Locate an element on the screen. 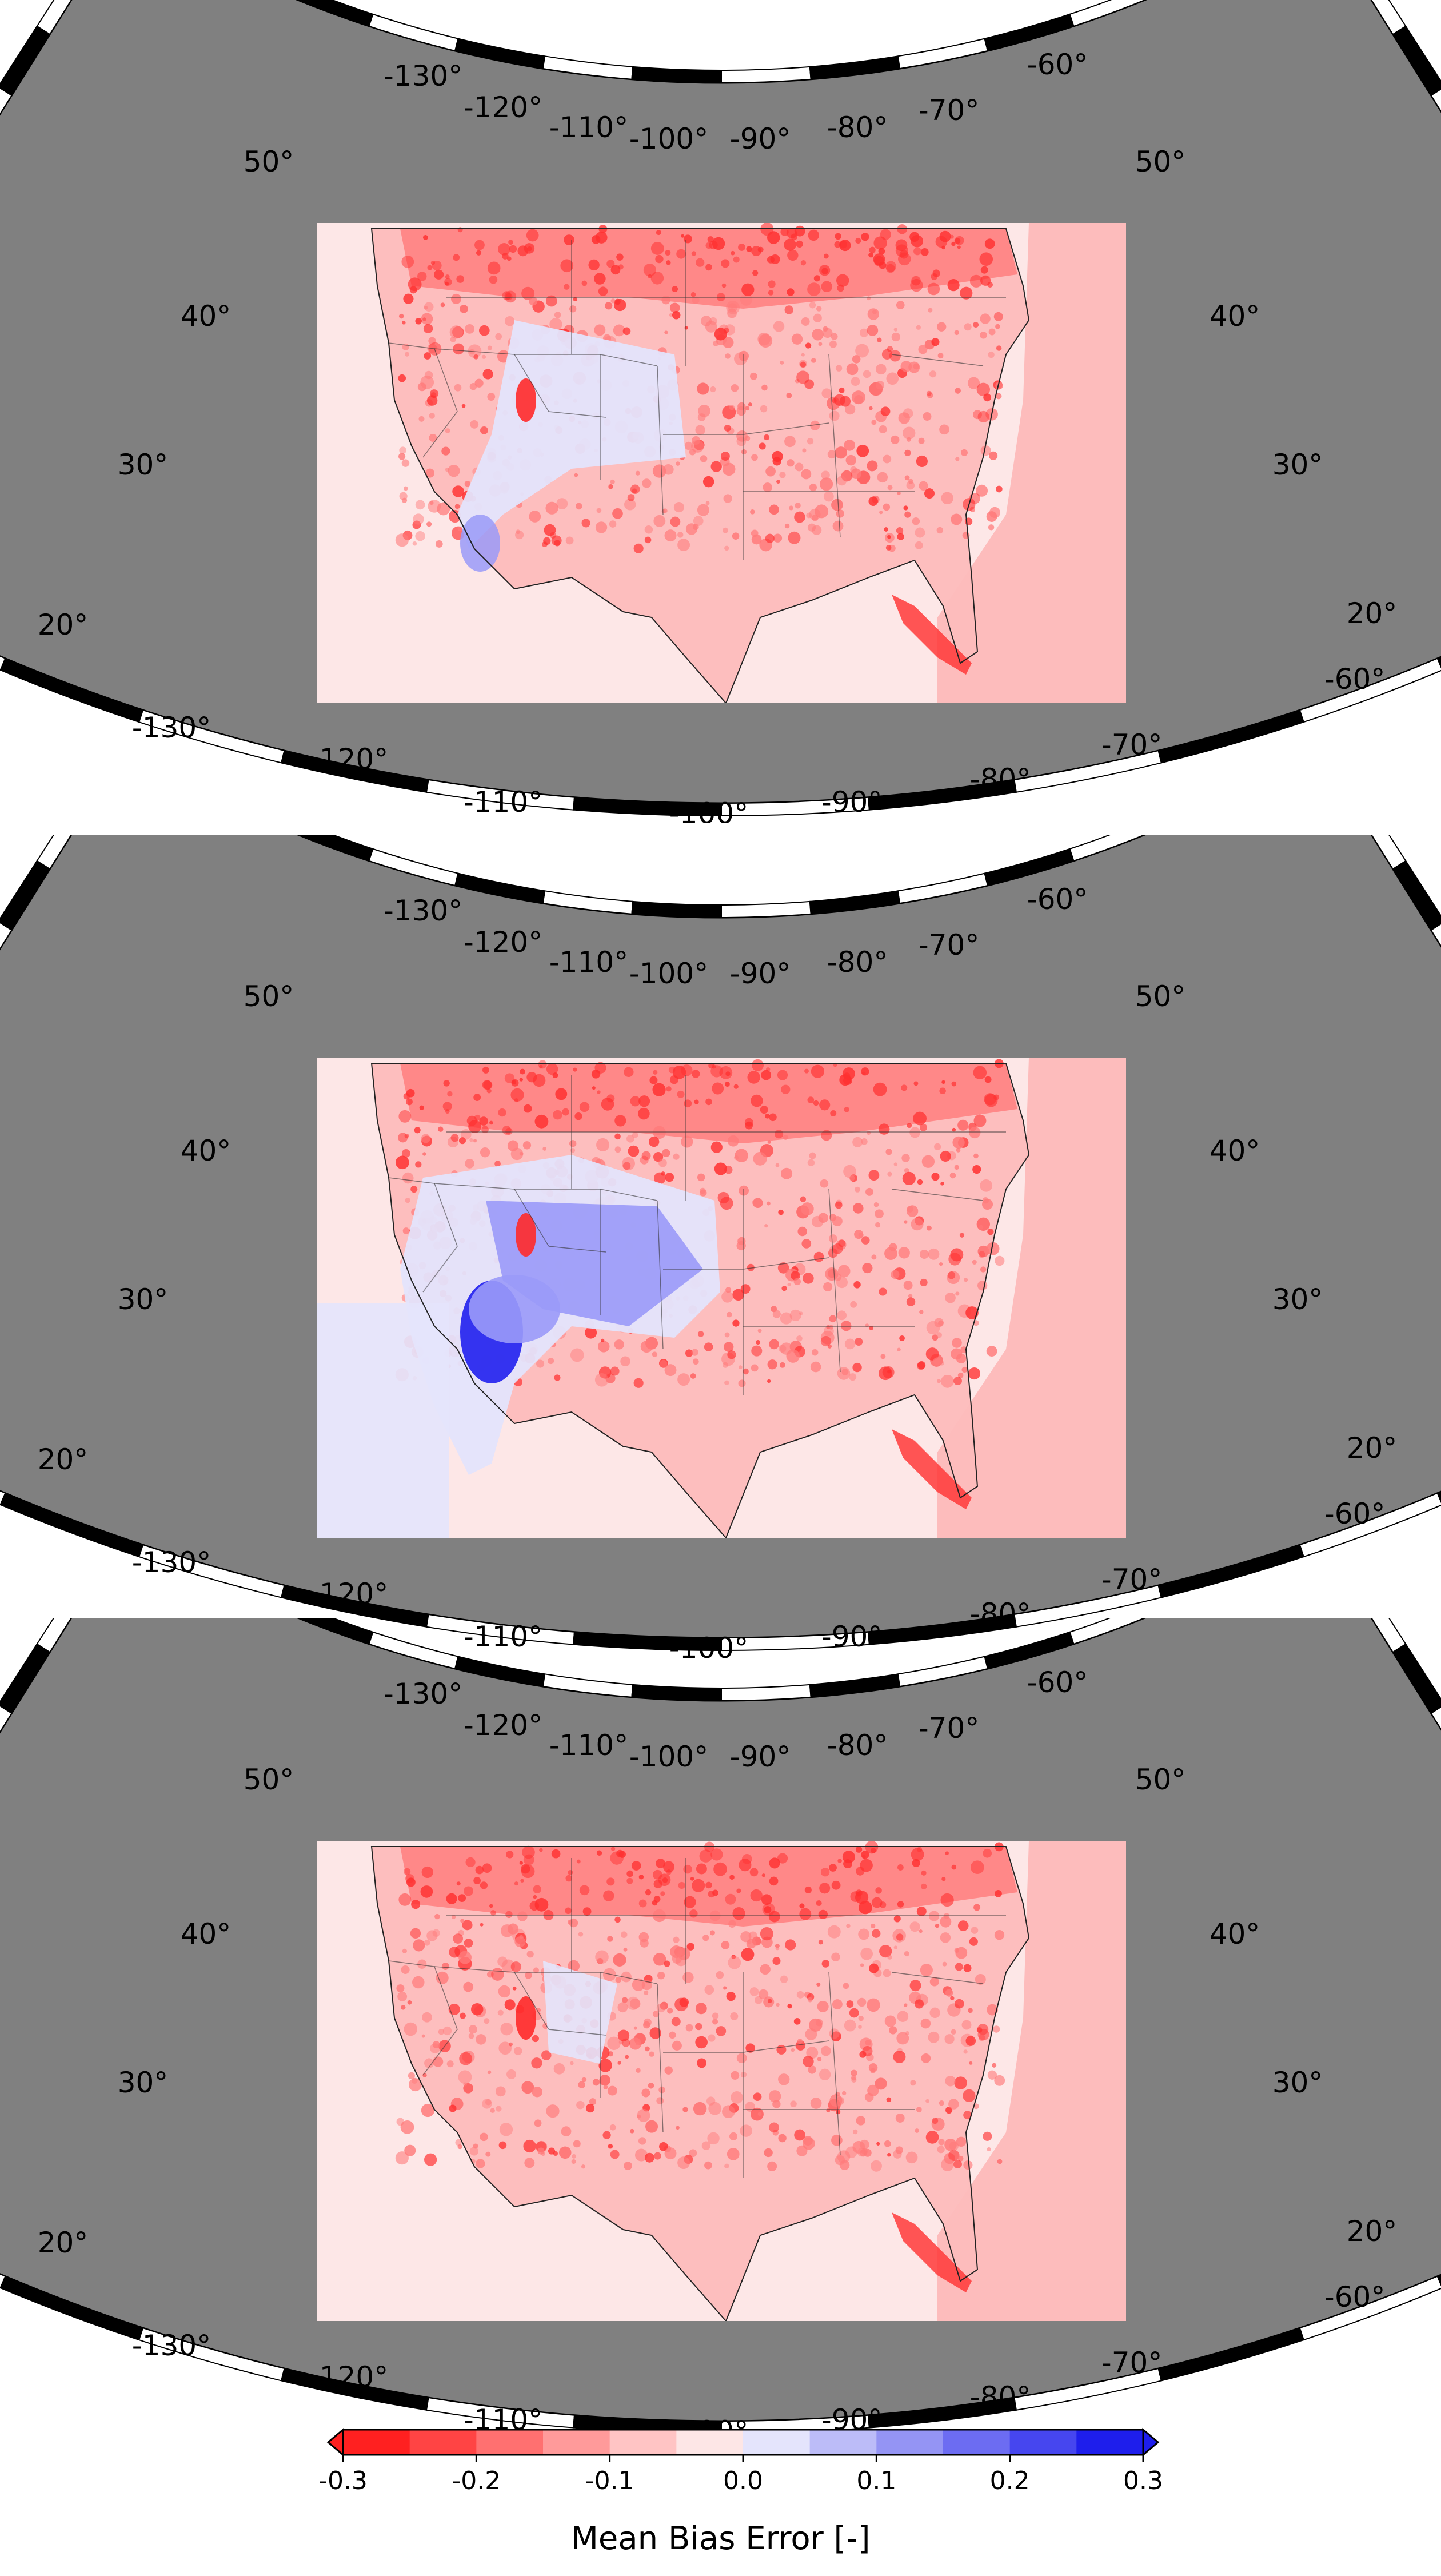  colorbar-tick-label: -0.1 is located at coordinates (609, 2481).